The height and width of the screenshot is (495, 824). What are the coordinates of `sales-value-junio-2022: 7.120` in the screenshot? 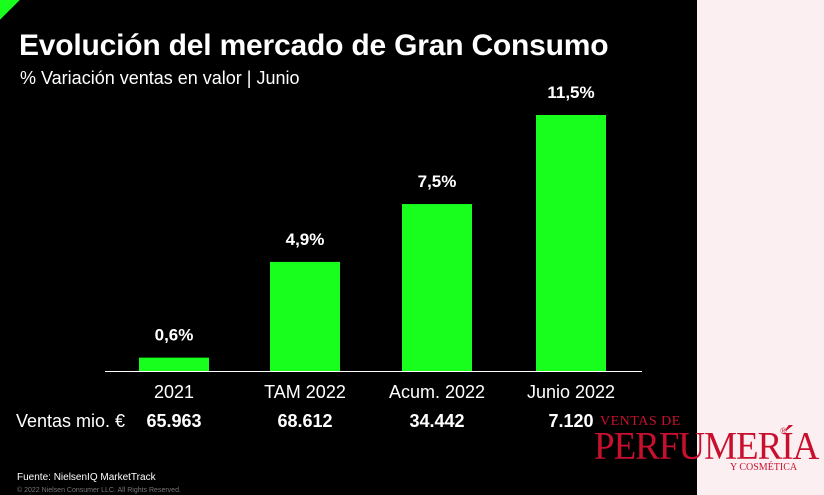 It's located at (571, 421).